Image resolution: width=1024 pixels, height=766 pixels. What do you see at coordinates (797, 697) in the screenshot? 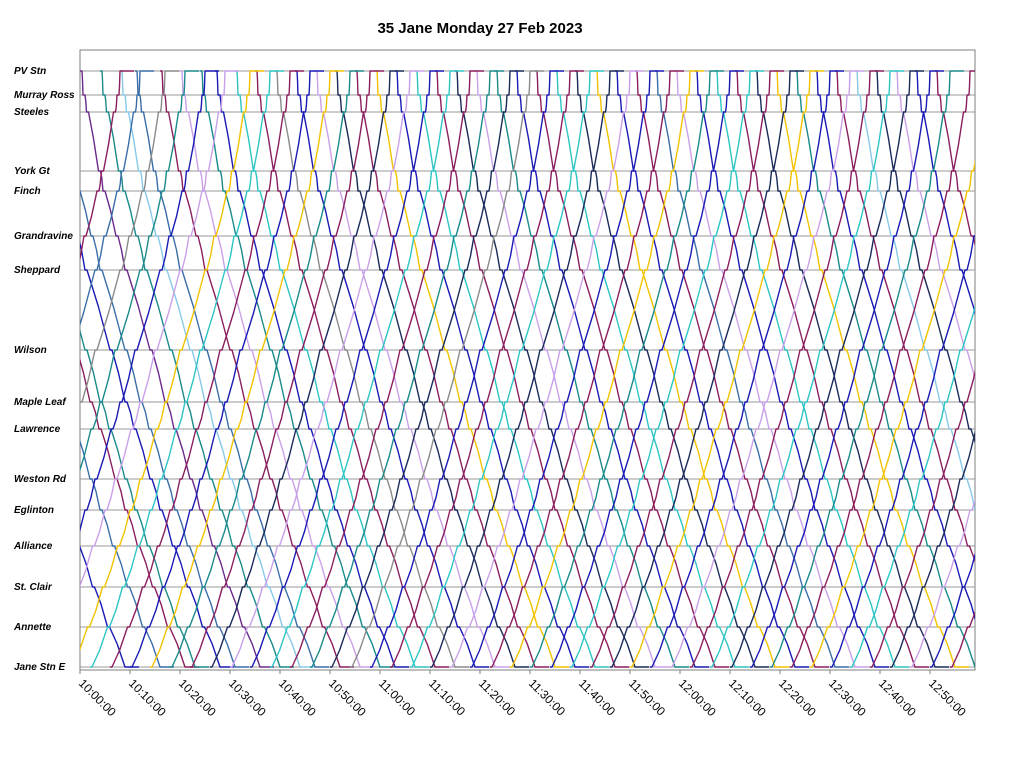
I see `time-tick-label: 12:20:00` at bounding box center [797, 697].